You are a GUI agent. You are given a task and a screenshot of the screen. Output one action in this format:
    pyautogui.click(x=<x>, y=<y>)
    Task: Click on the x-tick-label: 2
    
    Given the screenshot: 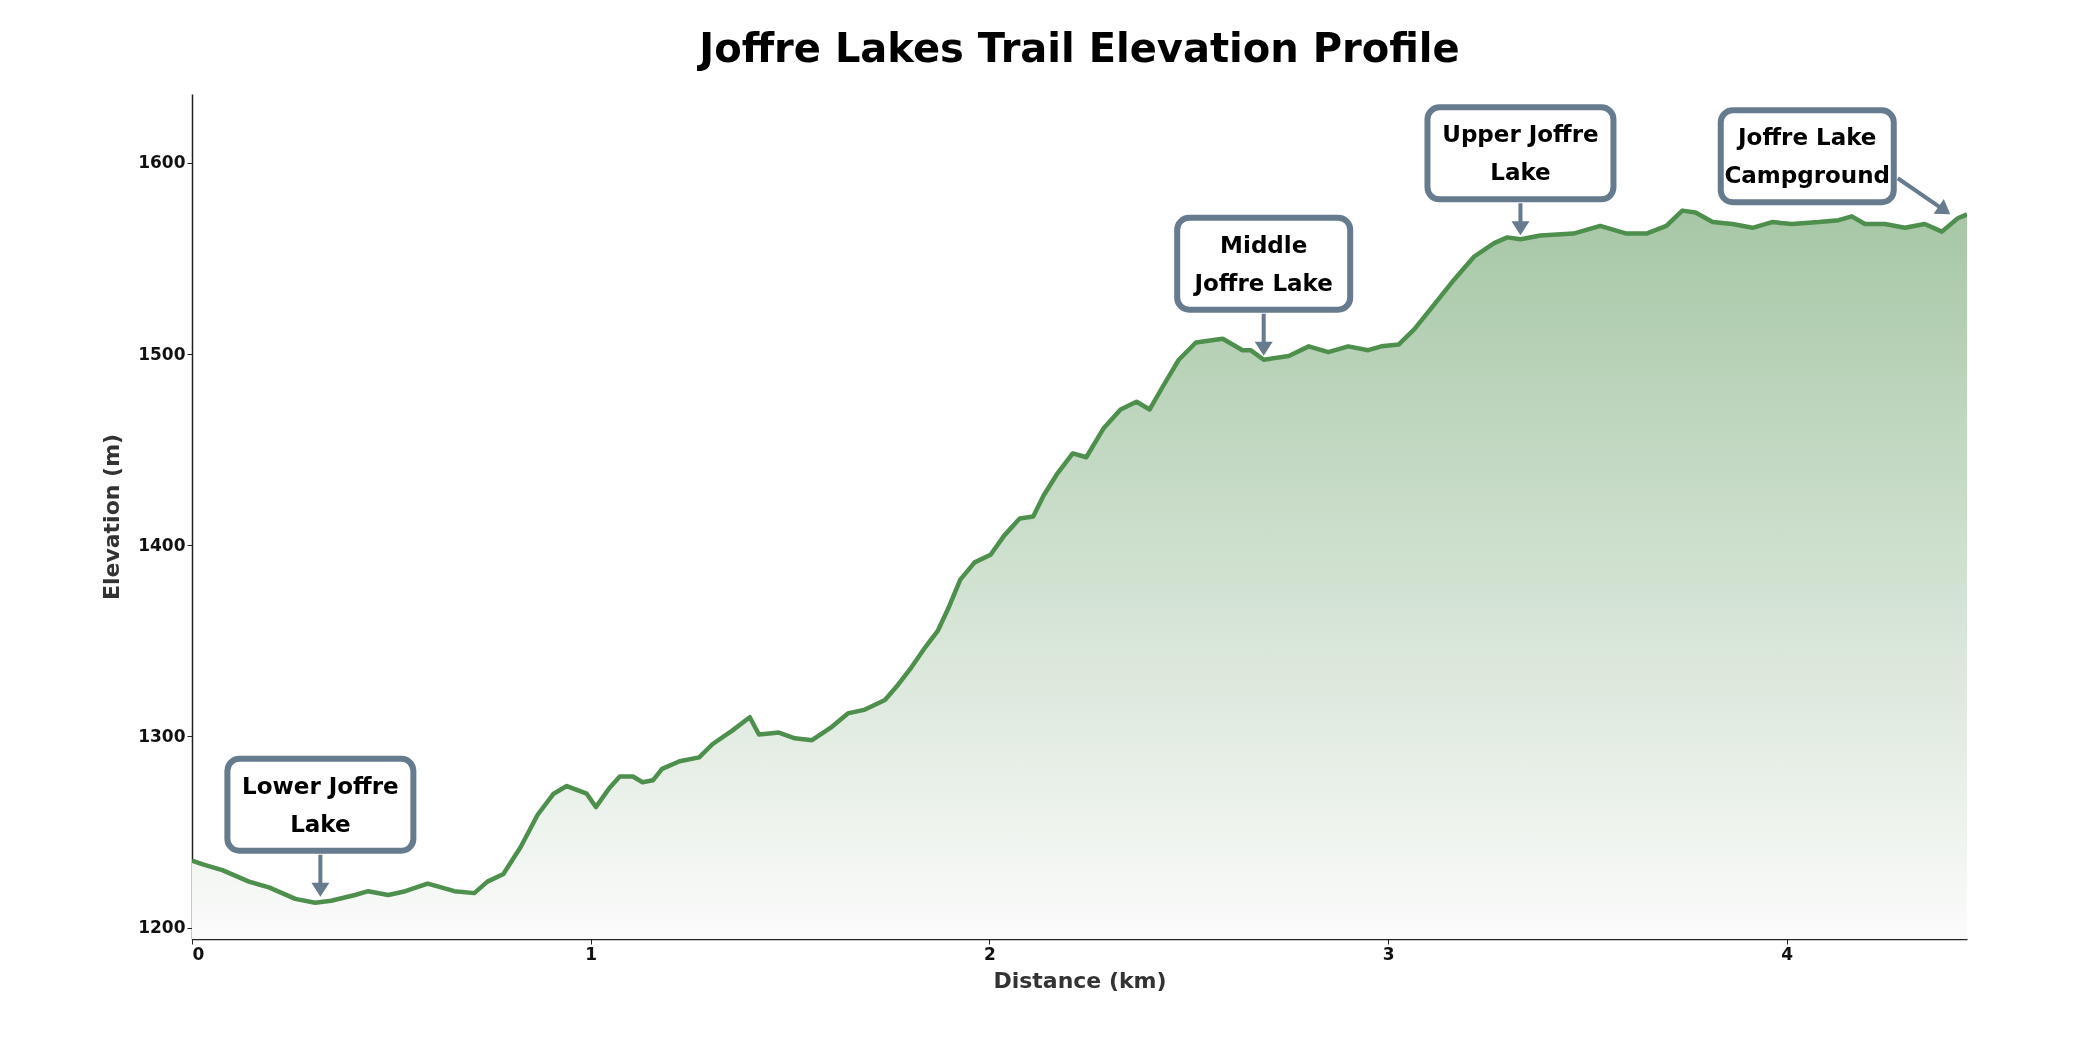 What is the action you would take?
    pyautogui.click(x=989, y=953)
    